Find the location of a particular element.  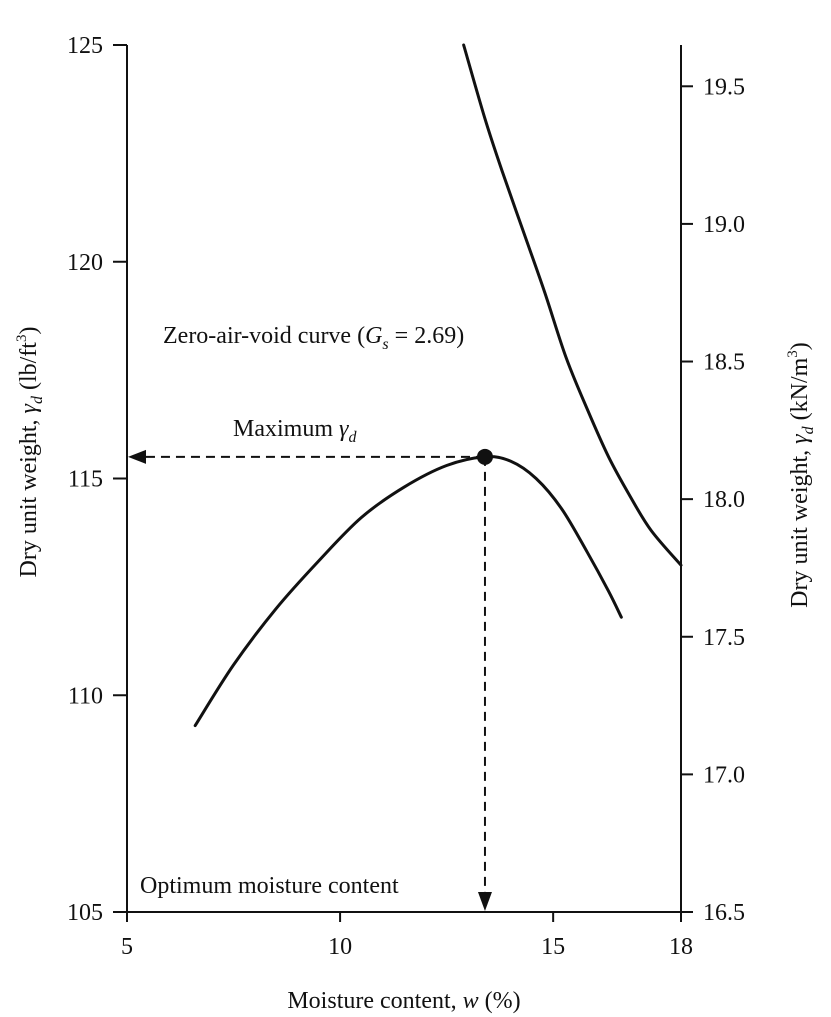

zero-air-void-label: Zero-air-void curve (Gs = 2.69) is located at coordinates (313, 338).